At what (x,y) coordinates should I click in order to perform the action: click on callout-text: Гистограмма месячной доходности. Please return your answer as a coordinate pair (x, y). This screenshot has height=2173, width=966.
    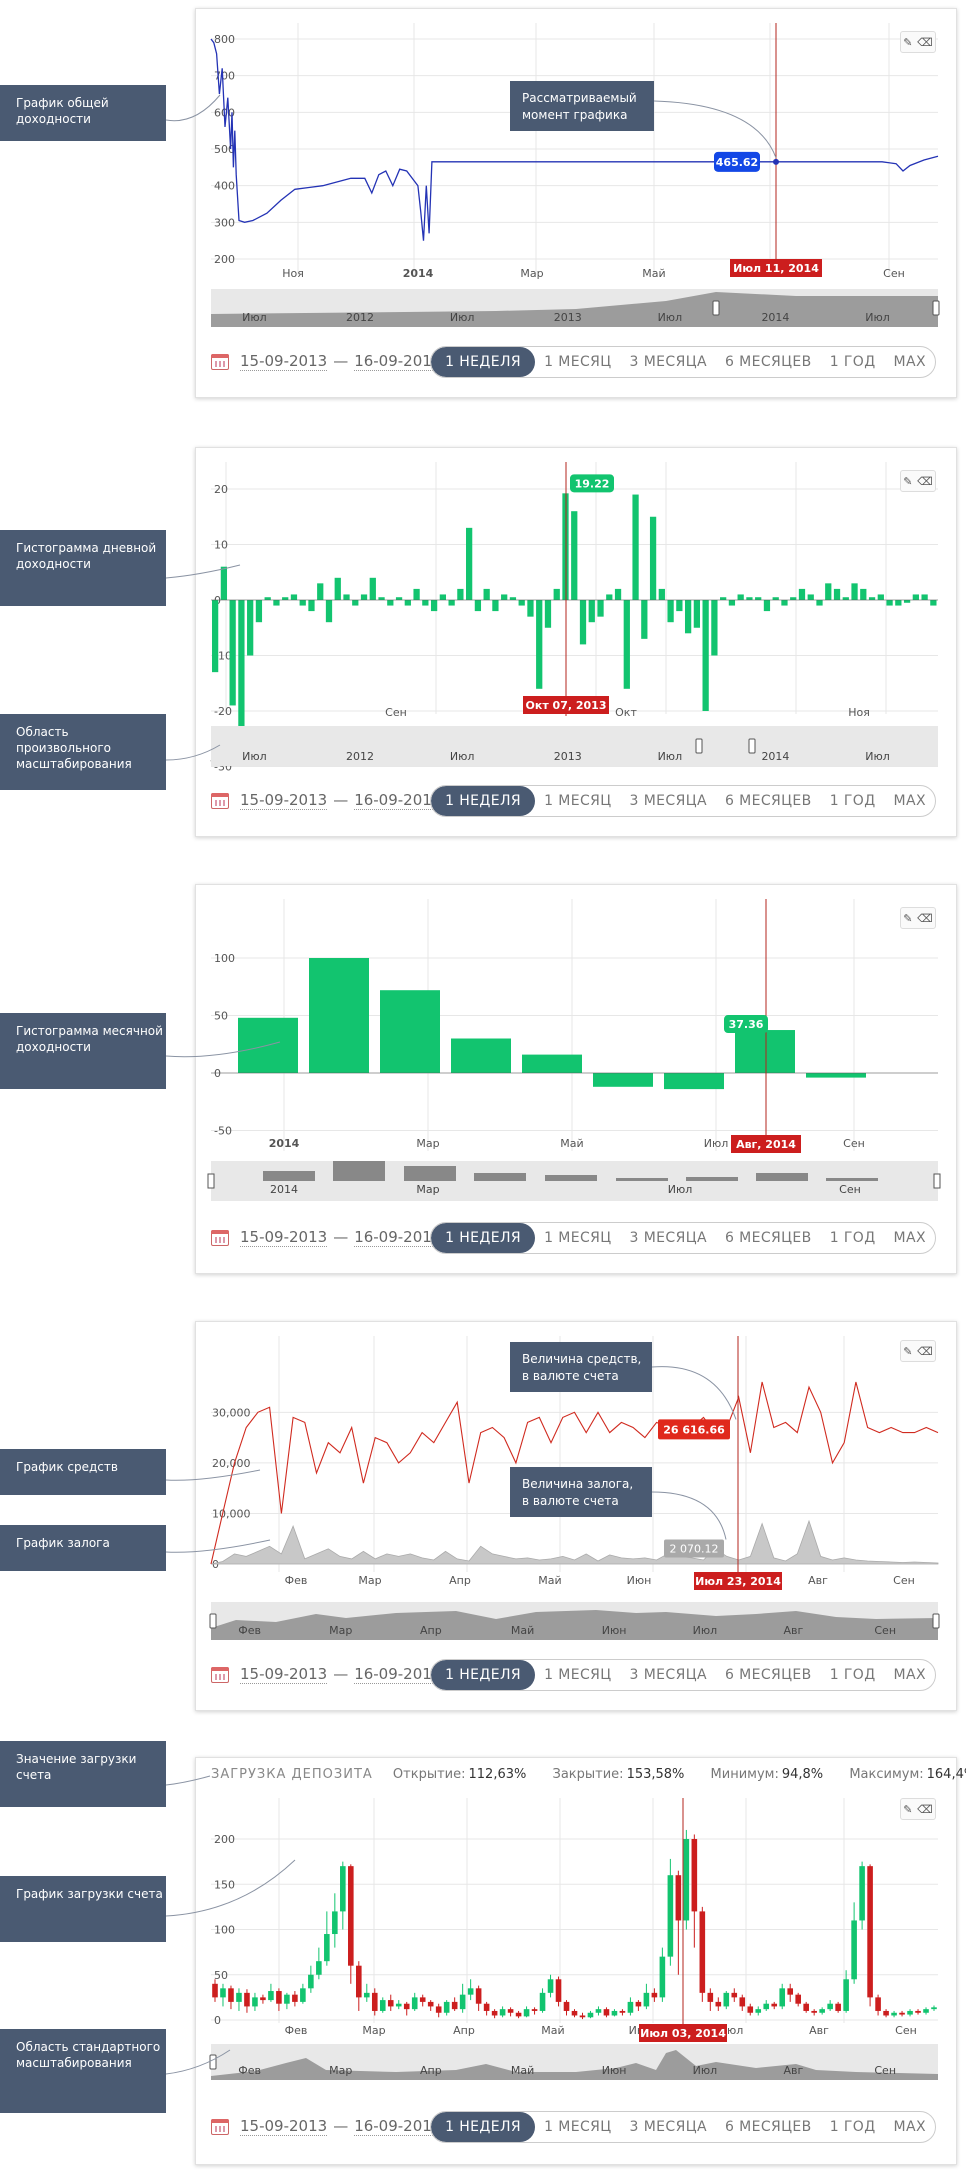
    Looking at the image, I should click on (89, 1039).